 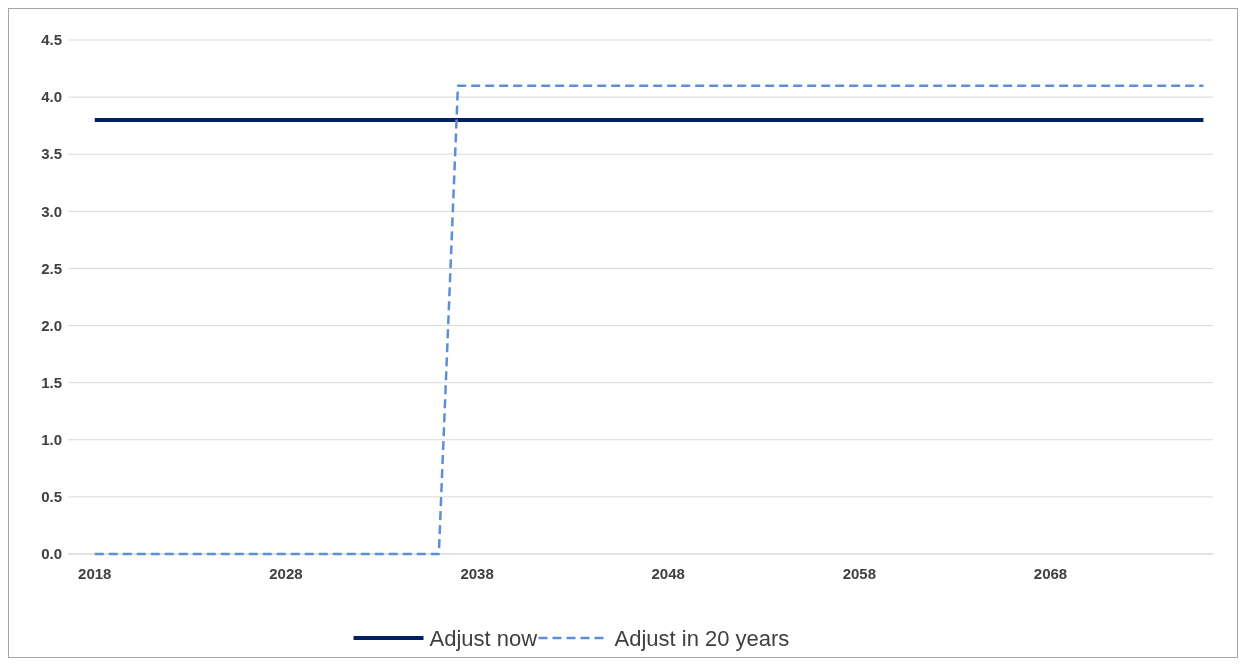 What do you see at coordinates (51, 211) in the screenshot?
I see `y-tick-label: 3.0` at bounding box center [51, 211].